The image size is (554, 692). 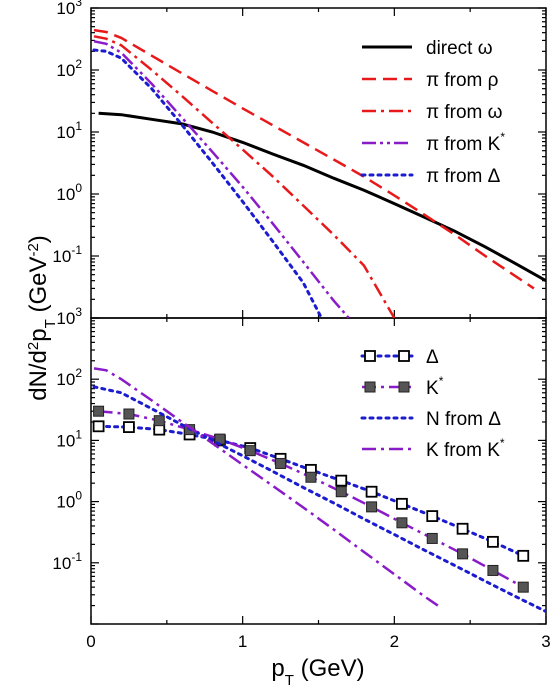 I want to click on legend-label: π from ω, so click(x=464, y=112).